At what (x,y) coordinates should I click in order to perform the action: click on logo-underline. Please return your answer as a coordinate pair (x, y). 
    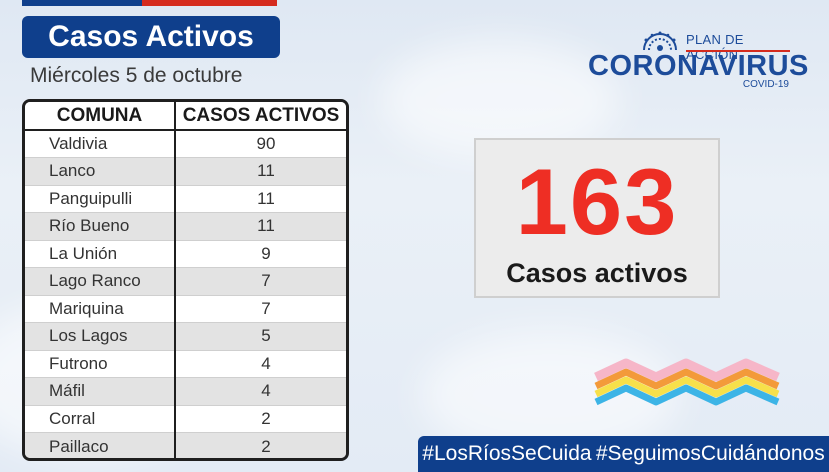
    Looking at the image, I should click on (738, 51).